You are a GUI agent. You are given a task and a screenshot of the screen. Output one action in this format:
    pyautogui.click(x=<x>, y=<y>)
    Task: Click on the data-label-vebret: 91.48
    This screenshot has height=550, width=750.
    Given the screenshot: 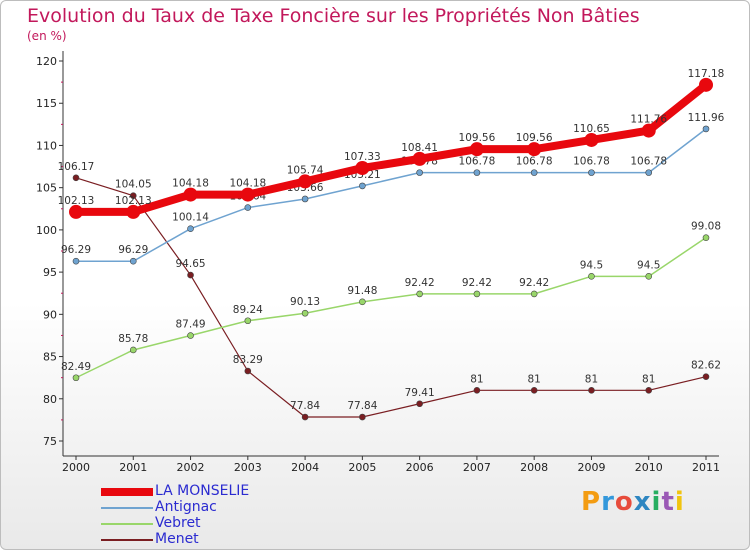 What is the action you would take?
    pyautogui.click(x=362, y=291)
    